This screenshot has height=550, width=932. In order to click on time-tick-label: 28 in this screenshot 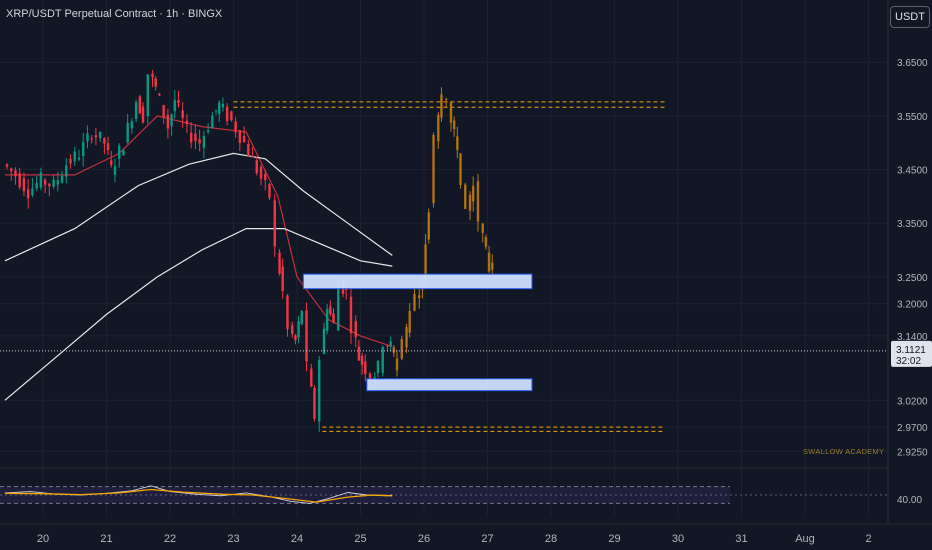, I will do `click(551, 539)`.